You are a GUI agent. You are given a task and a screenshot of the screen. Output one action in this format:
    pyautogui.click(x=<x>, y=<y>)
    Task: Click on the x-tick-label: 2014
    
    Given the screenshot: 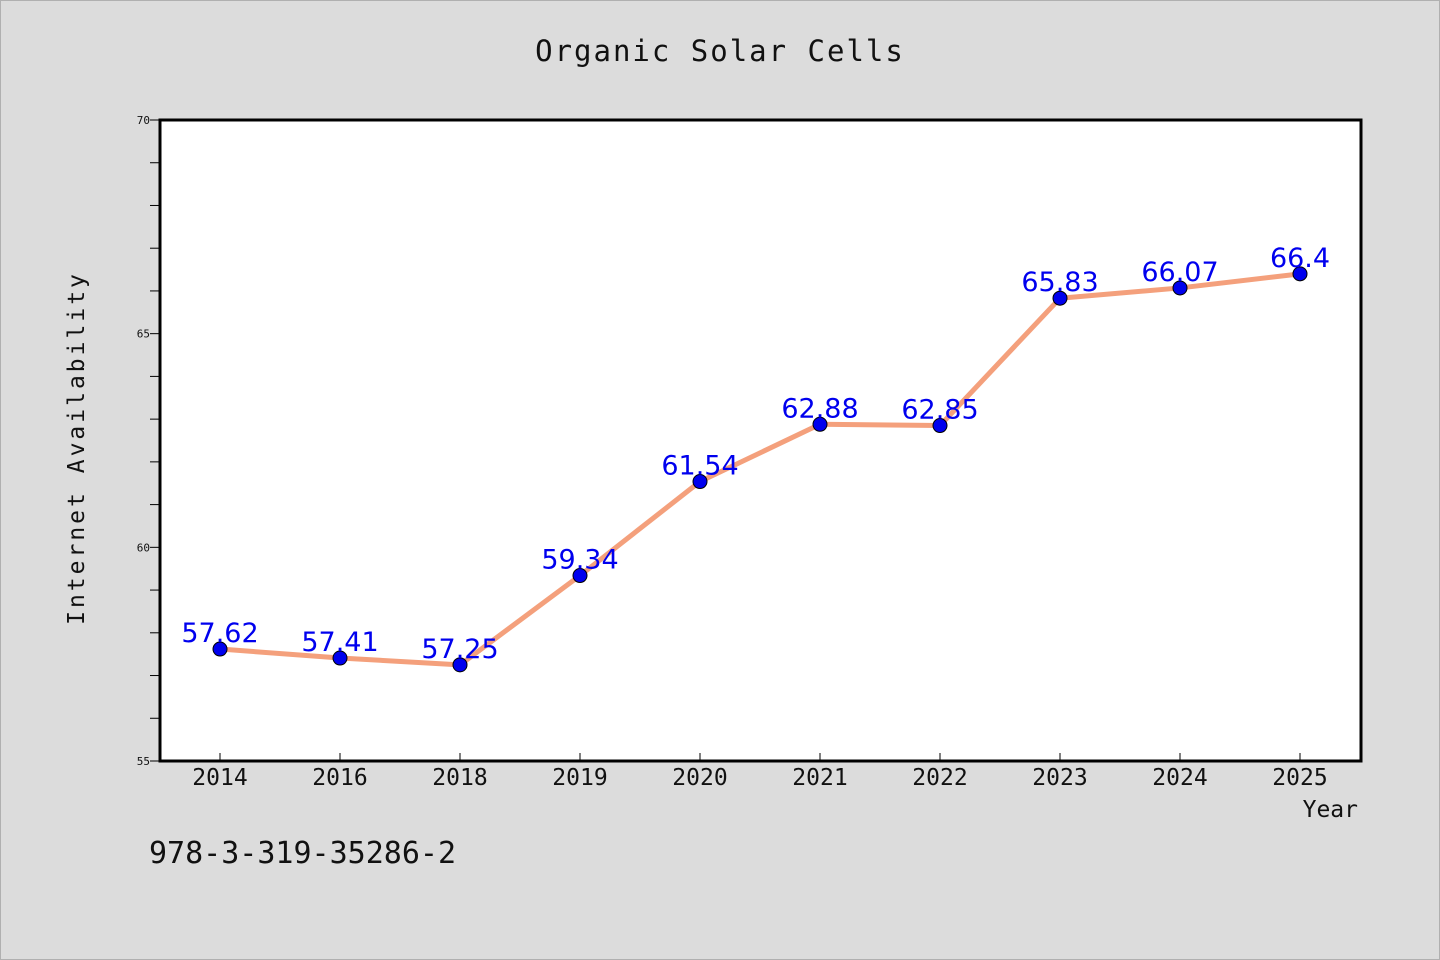 What is the action you would take?
    pyautogui.click(x=219, y=778)
    